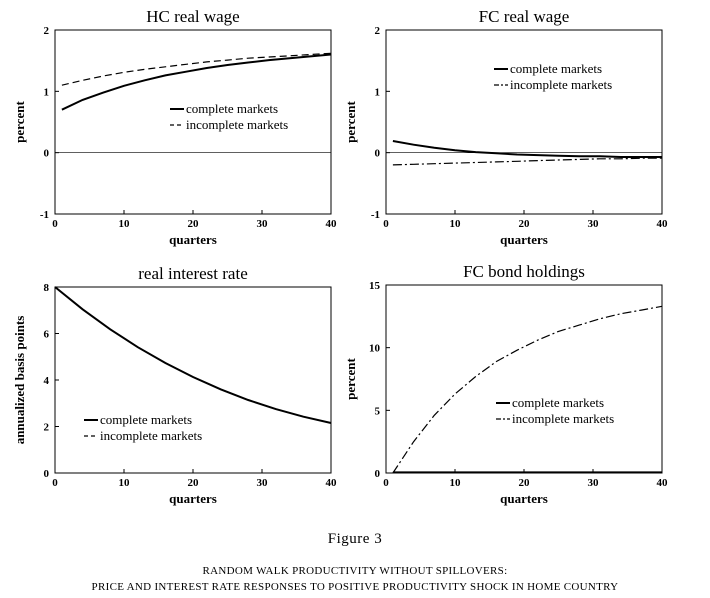 Image resolution: width=710 pixels, height=598 pixels. What do you see at coordinates (375, 349) in the screenshot?
I see `y-tick-label: 10` at bounding box center [375, 349].